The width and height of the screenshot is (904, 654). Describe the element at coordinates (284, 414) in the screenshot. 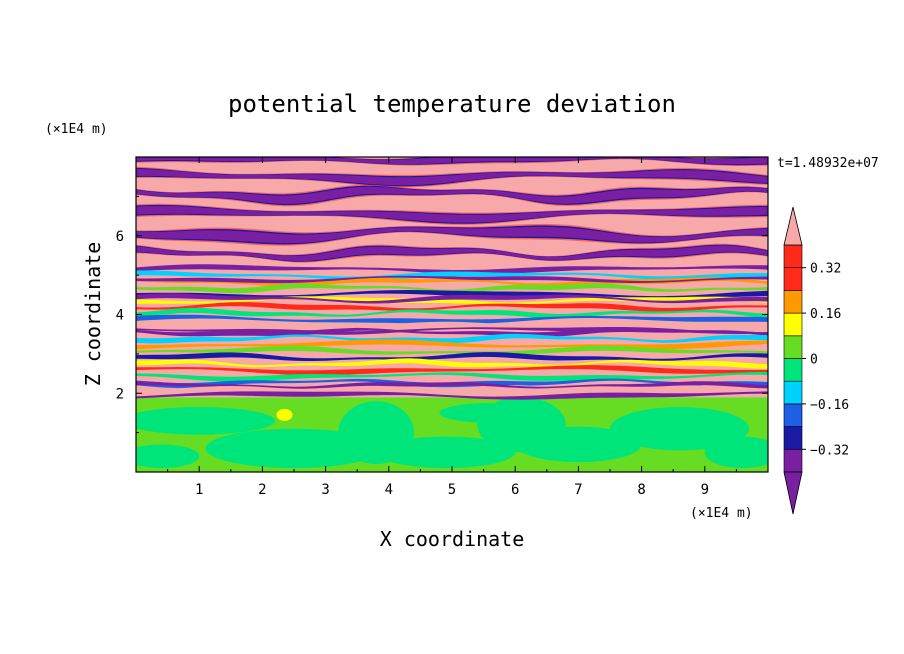

I see `field-blob-warm` at that location.